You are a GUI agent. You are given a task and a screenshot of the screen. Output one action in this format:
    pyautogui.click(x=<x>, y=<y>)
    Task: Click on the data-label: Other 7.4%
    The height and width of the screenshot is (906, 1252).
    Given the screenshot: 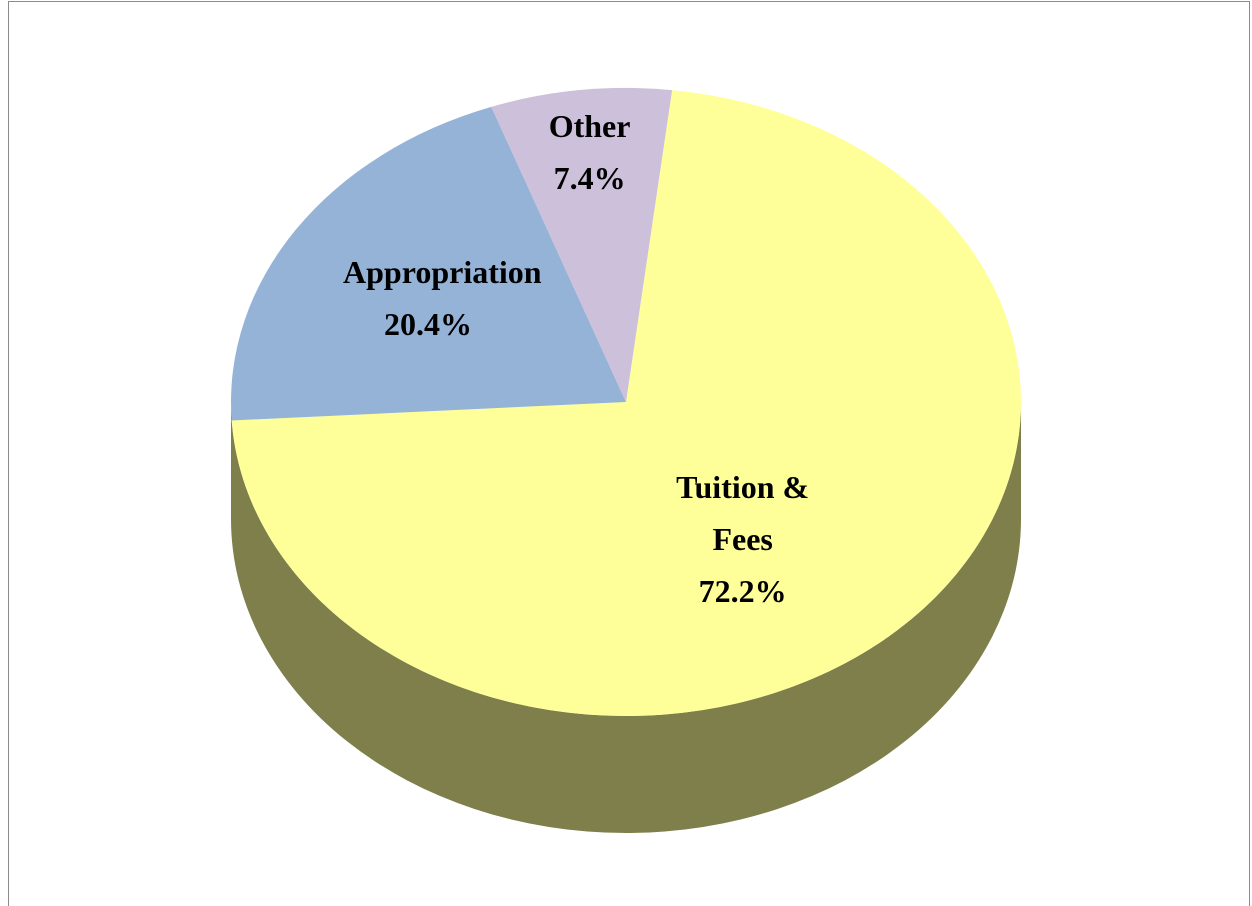 What is the action you would take?
    pyautogui.click(x=590, y=152)
    